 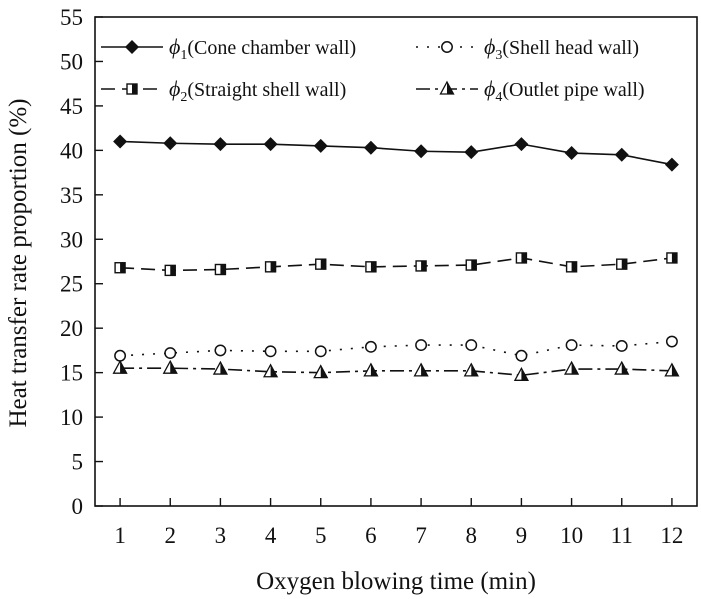 I want to click on x-tick-label: 6, so click(x=371, y=535).